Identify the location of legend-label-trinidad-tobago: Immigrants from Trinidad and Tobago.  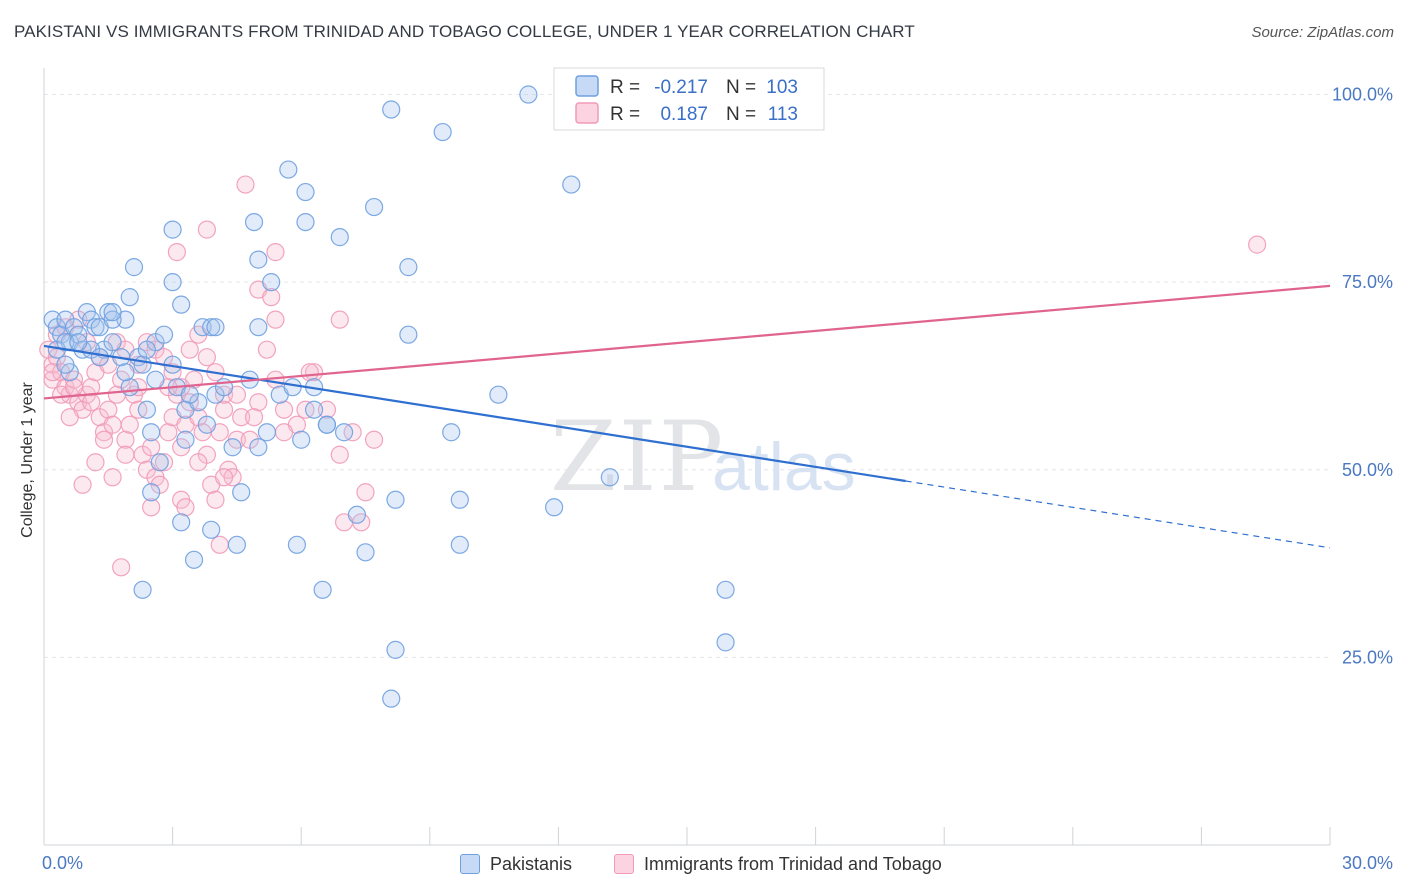
(793, 863).